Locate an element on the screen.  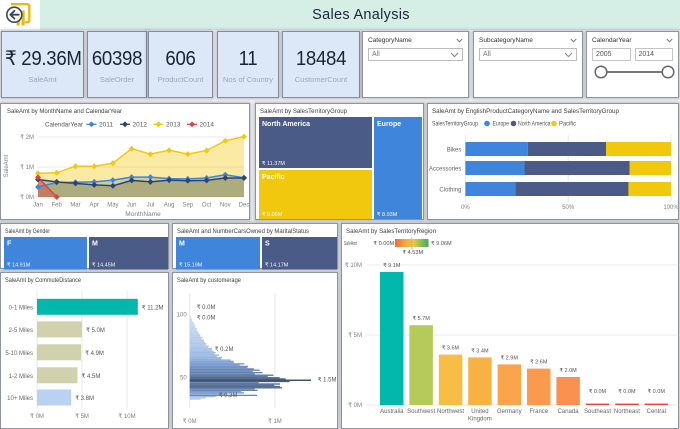
svg-text: Oct is located at coordinates (207, 206).